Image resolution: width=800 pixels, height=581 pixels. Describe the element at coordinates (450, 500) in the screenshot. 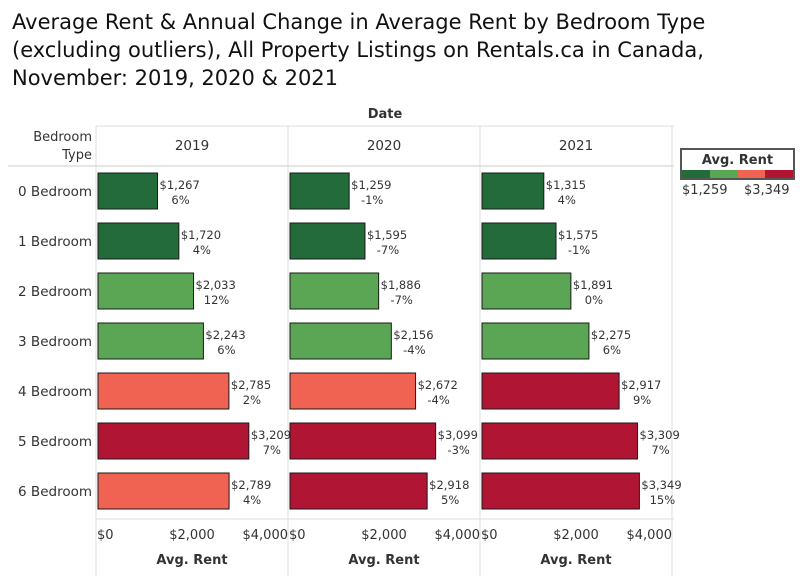

I see `bar-change-label: 5%` at that location.